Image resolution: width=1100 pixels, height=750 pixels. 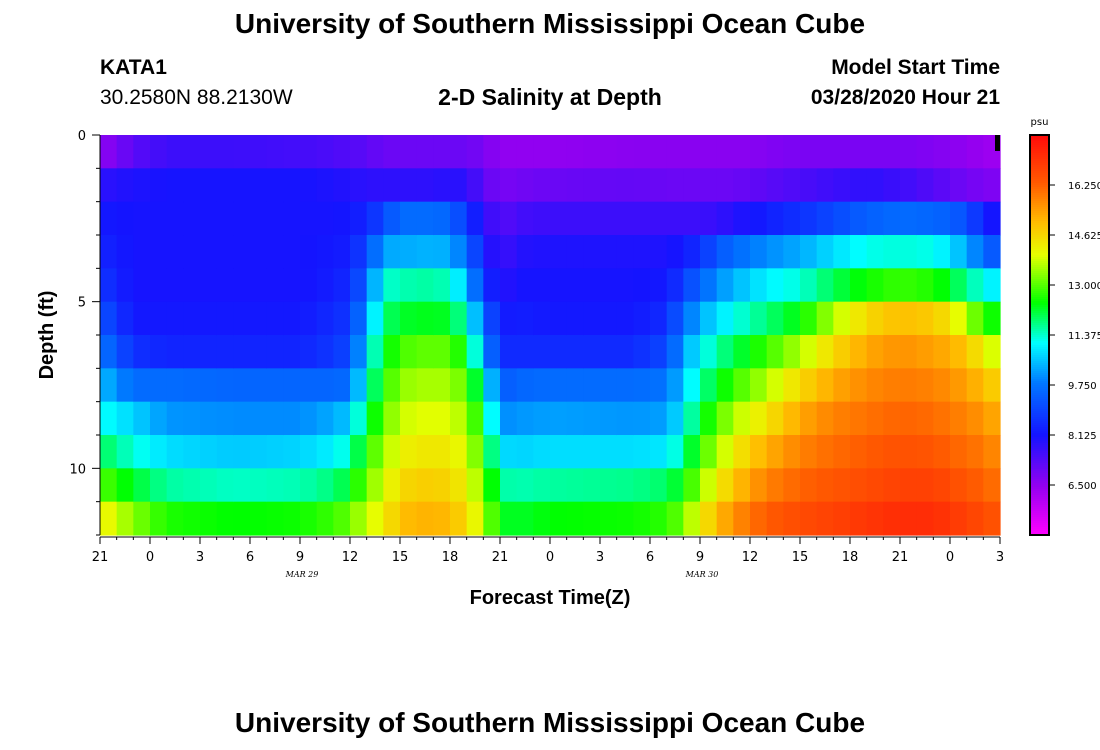 I want to click on x-tick-label: 9, so click(x=700, y=557).